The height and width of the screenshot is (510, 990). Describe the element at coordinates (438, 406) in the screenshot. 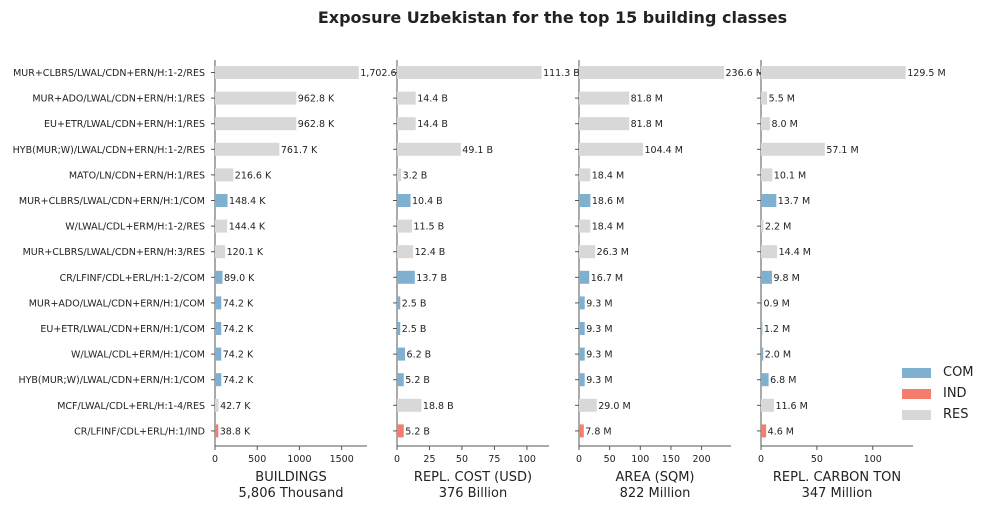

I see `data-label: 18.8 B` at that location.